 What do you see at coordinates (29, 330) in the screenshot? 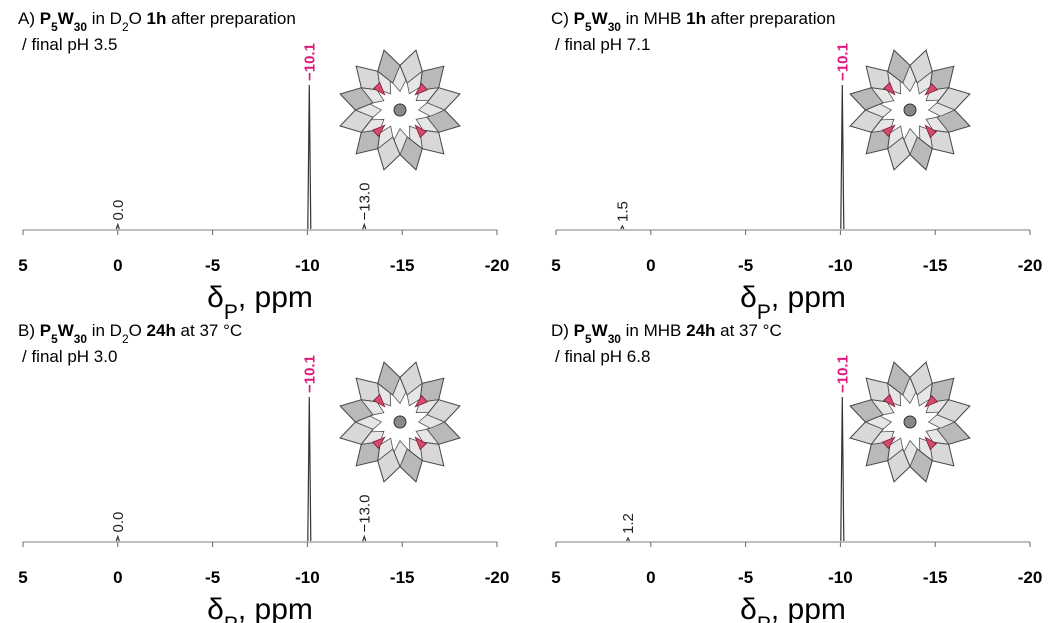
I see `panel-title-run: B)` at bounding box center [29, 330].